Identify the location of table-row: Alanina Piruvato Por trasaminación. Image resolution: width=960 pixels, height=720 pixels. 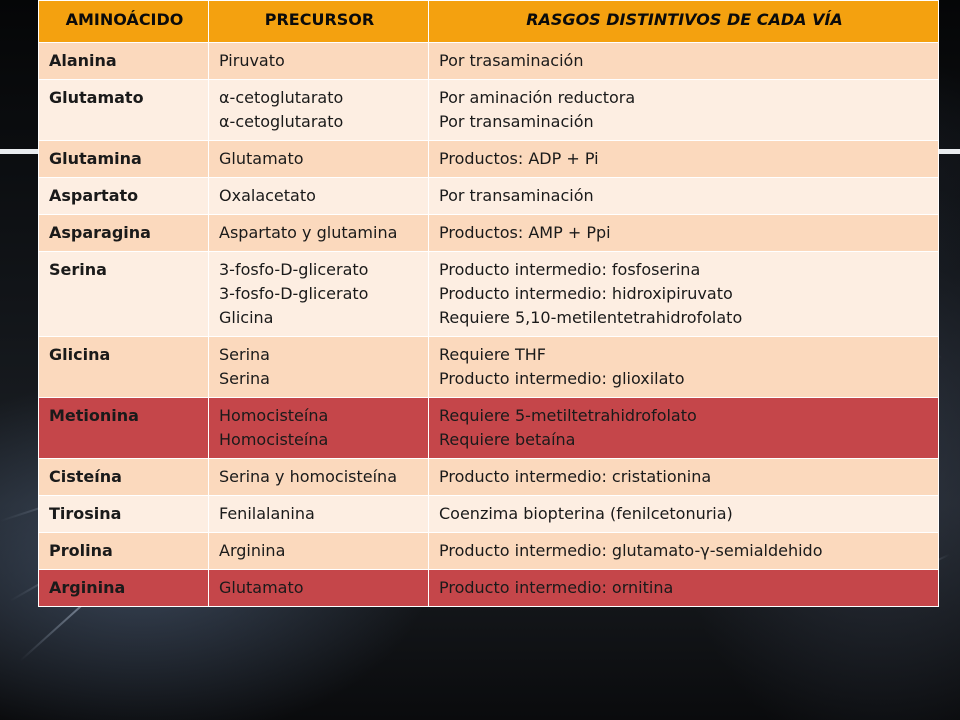
(488, 61).